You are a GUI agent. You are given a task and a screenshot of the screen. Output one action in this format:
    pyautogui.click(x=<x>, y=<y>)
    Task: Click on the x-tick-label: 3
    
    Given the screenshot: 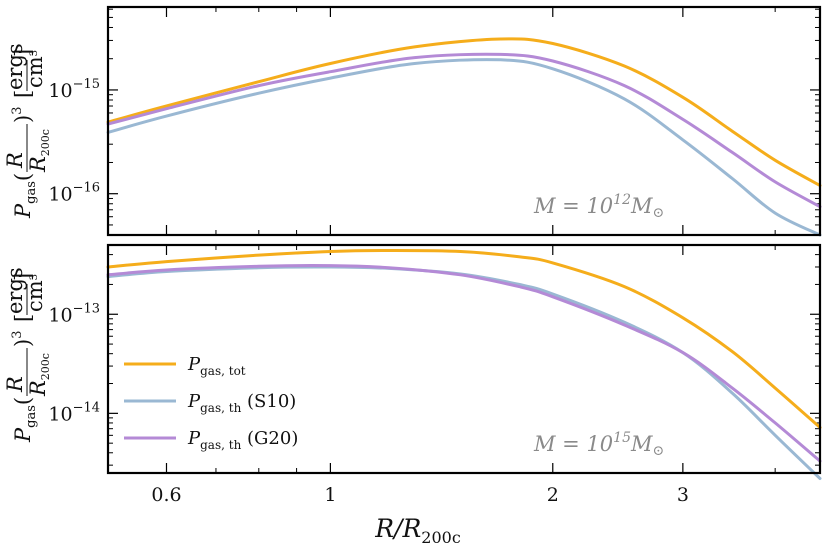 What is the action you would take?
    pyautogui.click(x=683, y=495)
    